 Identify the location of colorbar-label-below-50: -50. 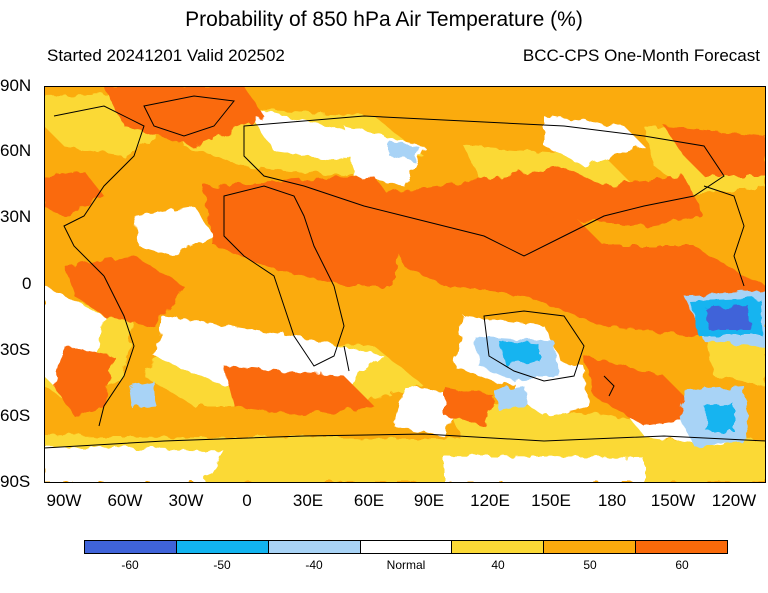
(222, 565).